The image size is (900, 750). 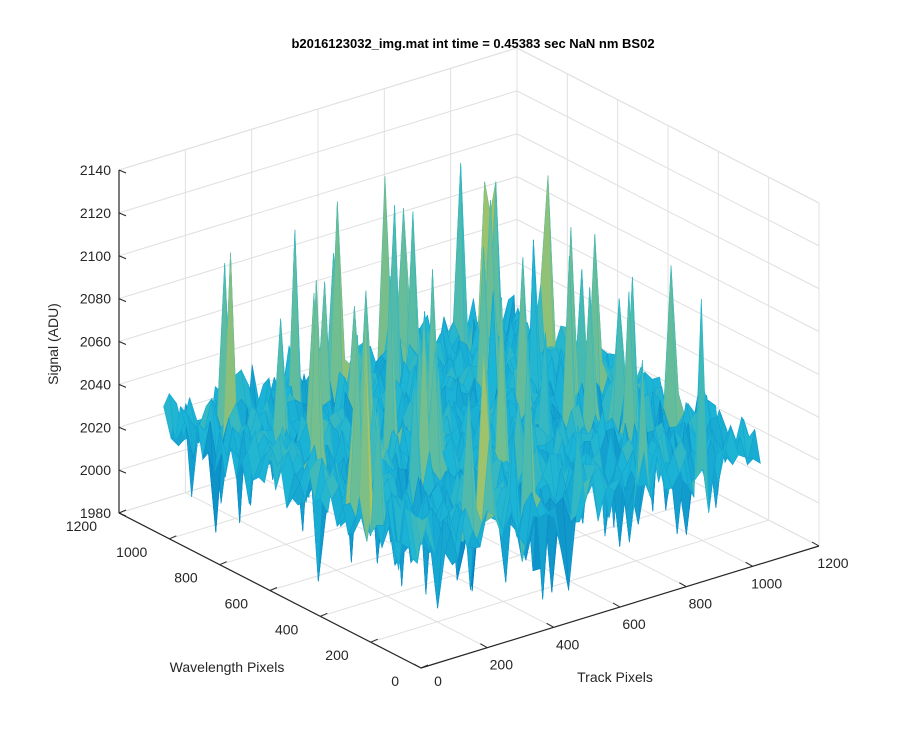 I want to click on z-tick-label: 2060, so click(x=95, y=342).